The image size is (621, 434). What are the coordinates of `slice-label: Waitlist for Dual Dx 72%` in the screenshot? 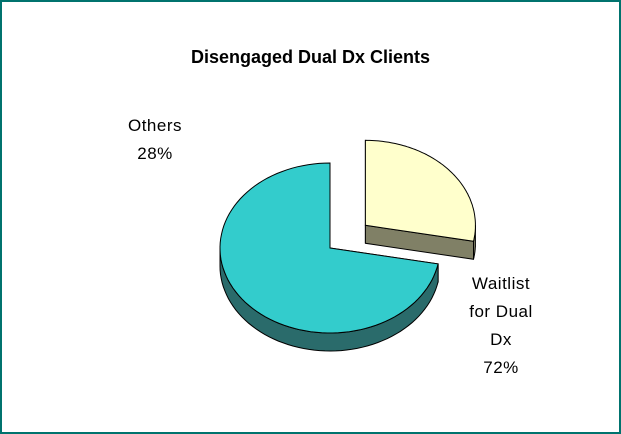 It's located at (501, 326).